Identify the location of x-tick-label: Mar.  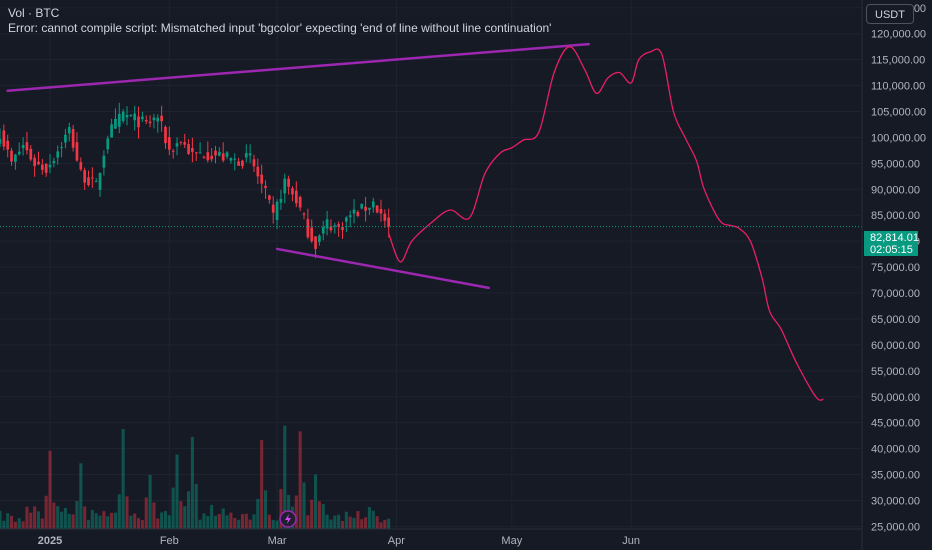
(277, 541).